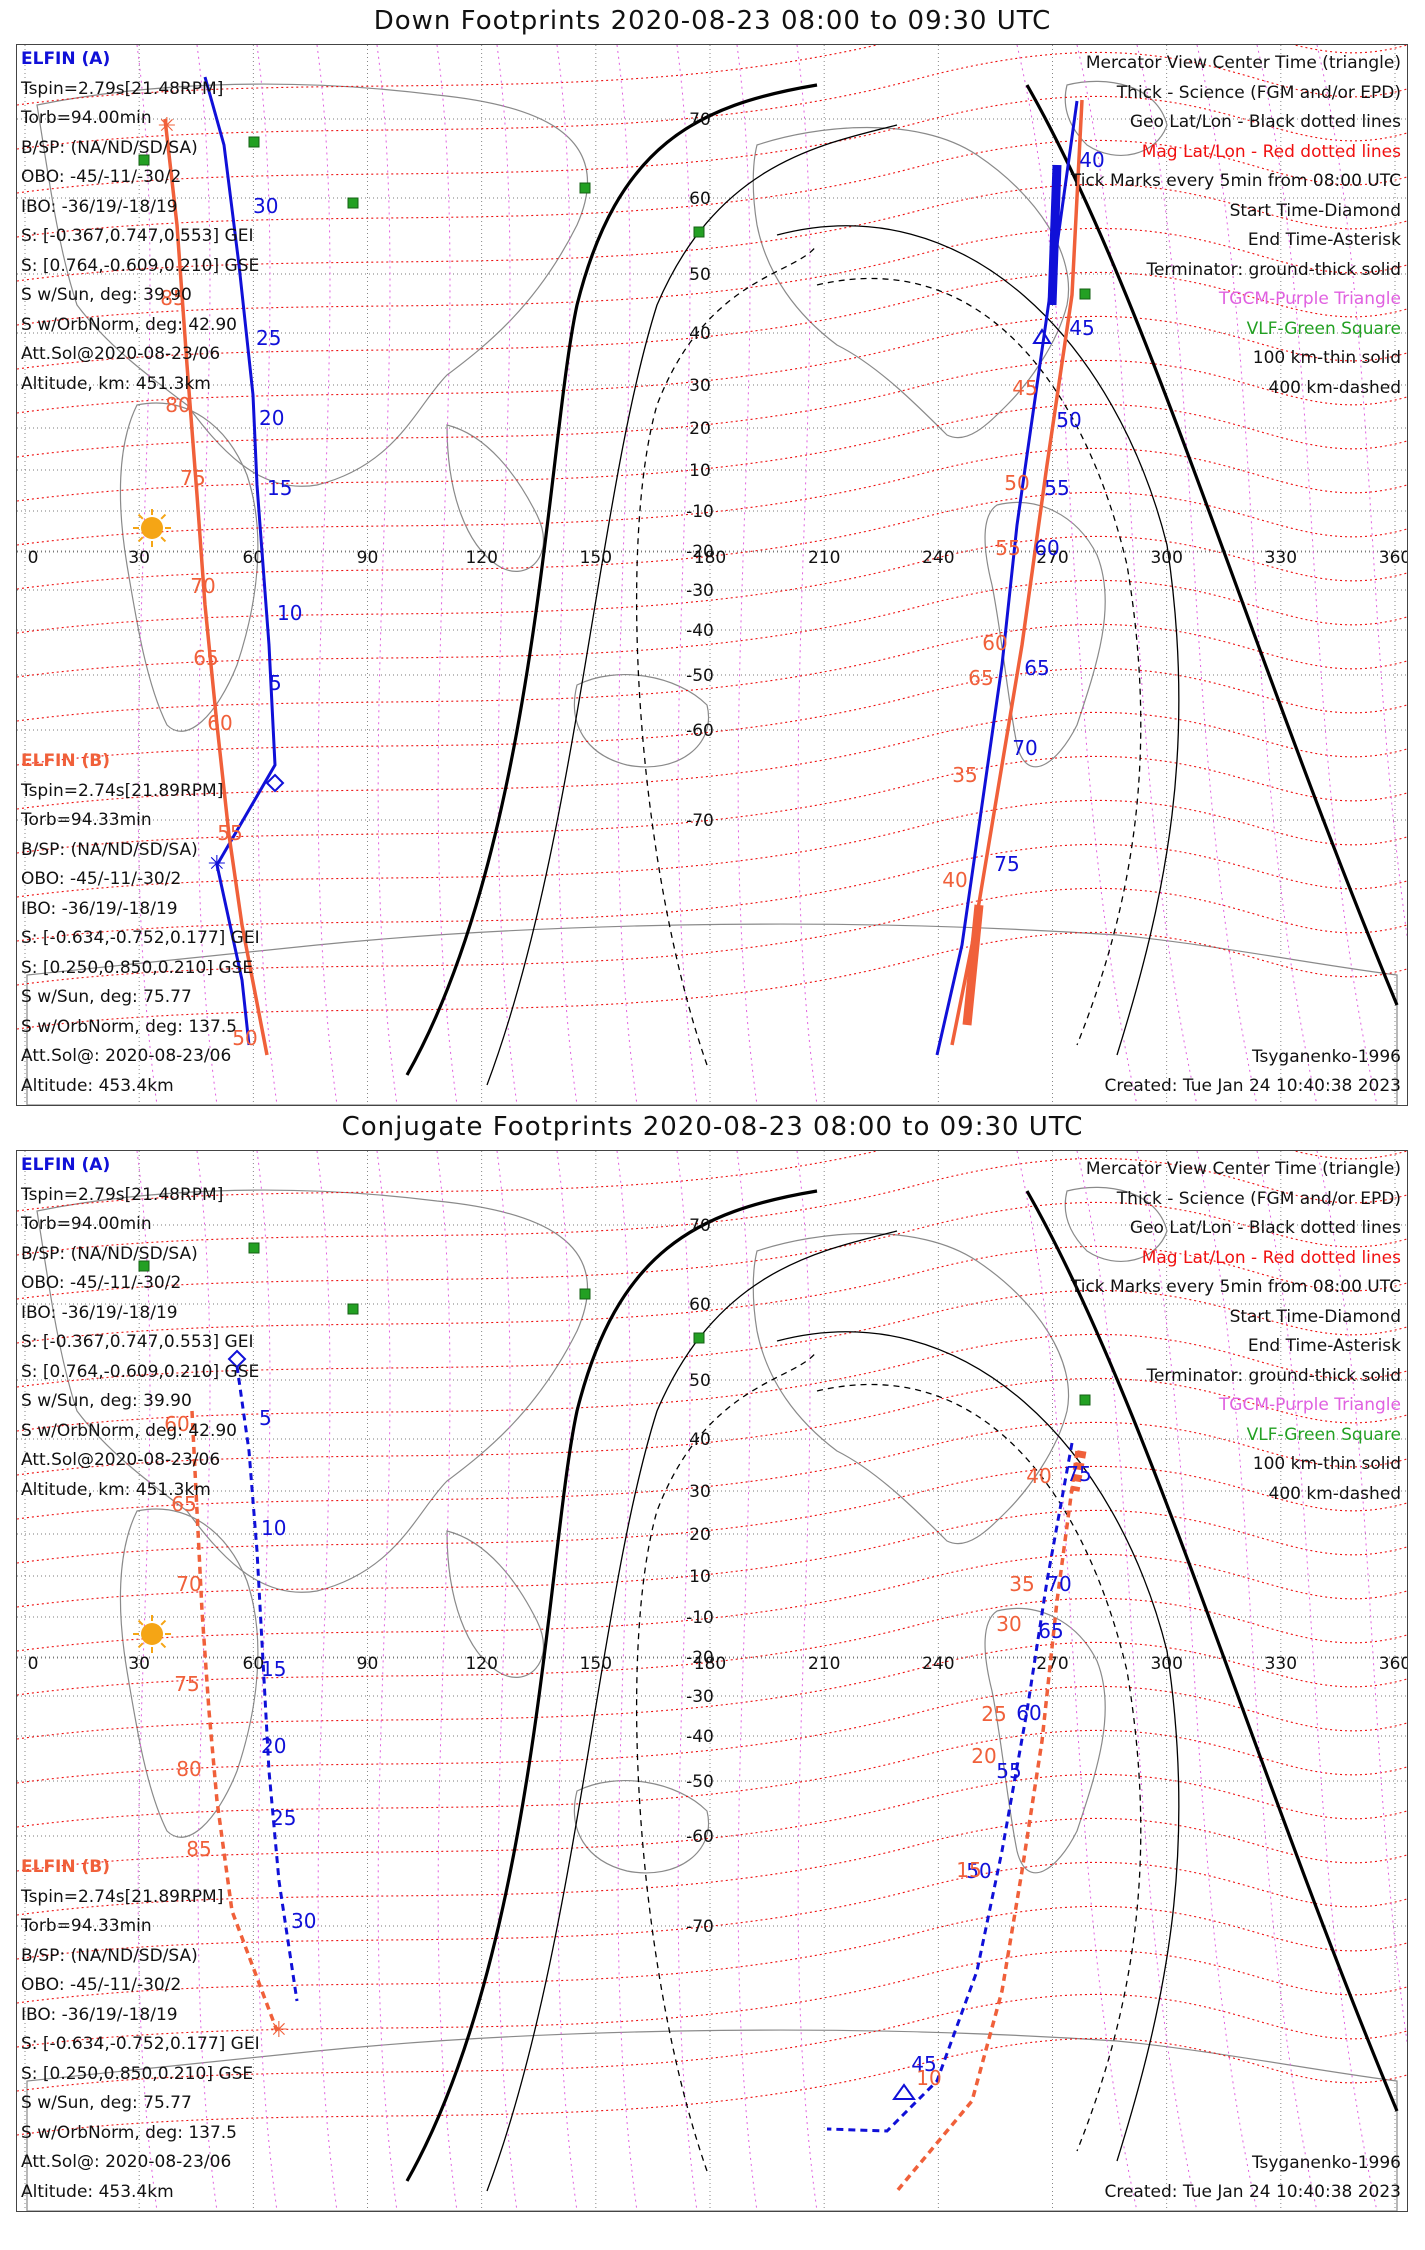  Describe the element at coordinates (1046, 548) in the screenshot. I see `elfin-a-tick-label: 60` at that location.